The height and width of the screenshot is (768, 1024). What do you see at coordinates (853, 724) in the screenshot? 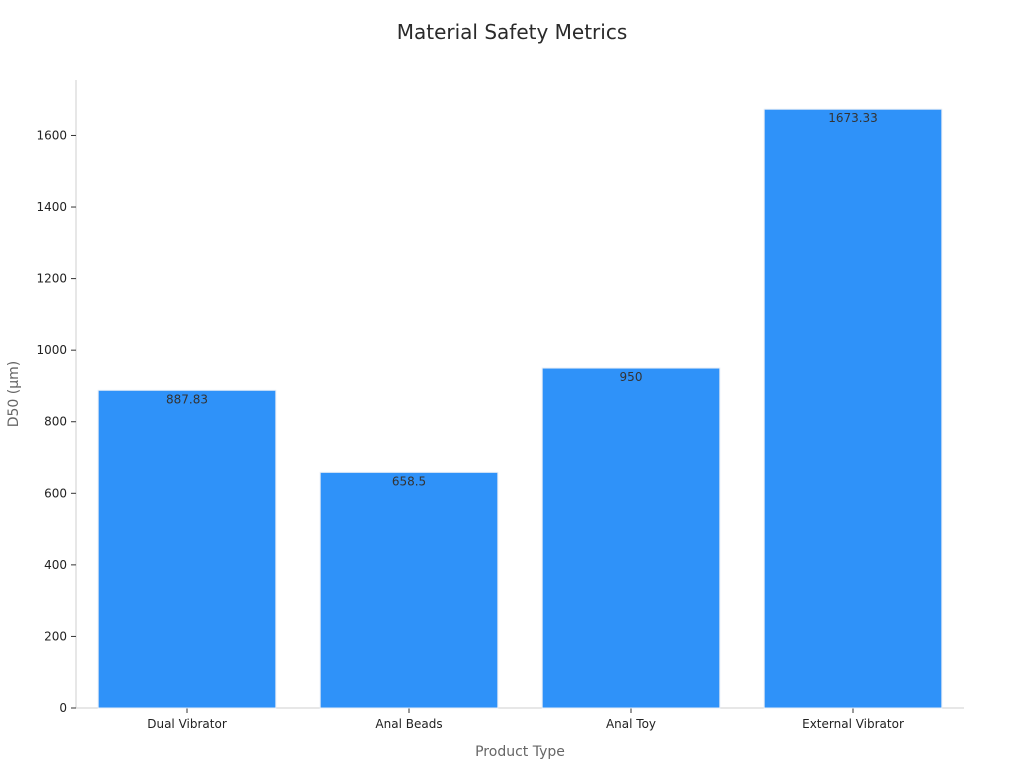
I see `x-tick-label: External Vibrator` at bounding box center [853, 724].